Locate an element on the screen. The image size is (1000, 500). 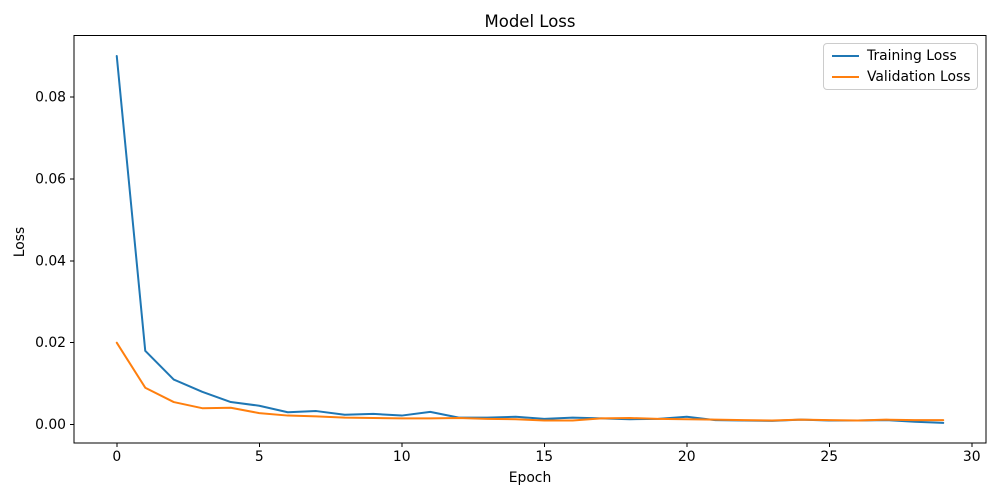
y-tick-label: 0.04 is located at coordinates (50, 261).